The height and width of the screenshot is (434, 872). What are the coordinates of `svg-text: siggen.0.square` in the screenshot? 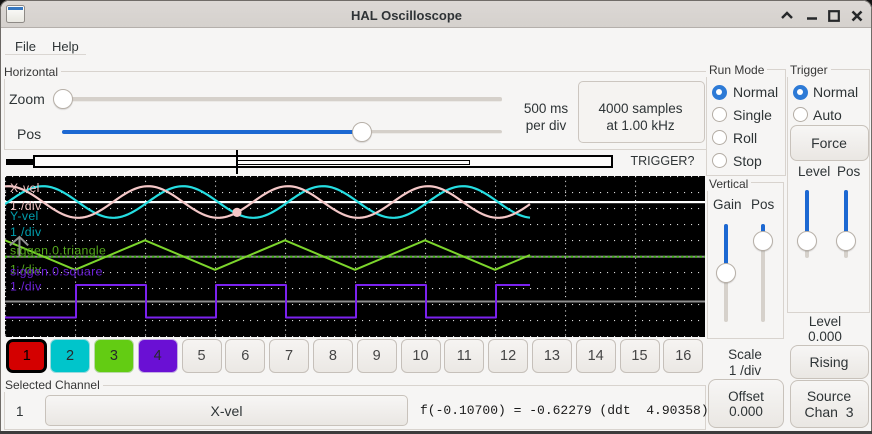 It's located at (56, 272).